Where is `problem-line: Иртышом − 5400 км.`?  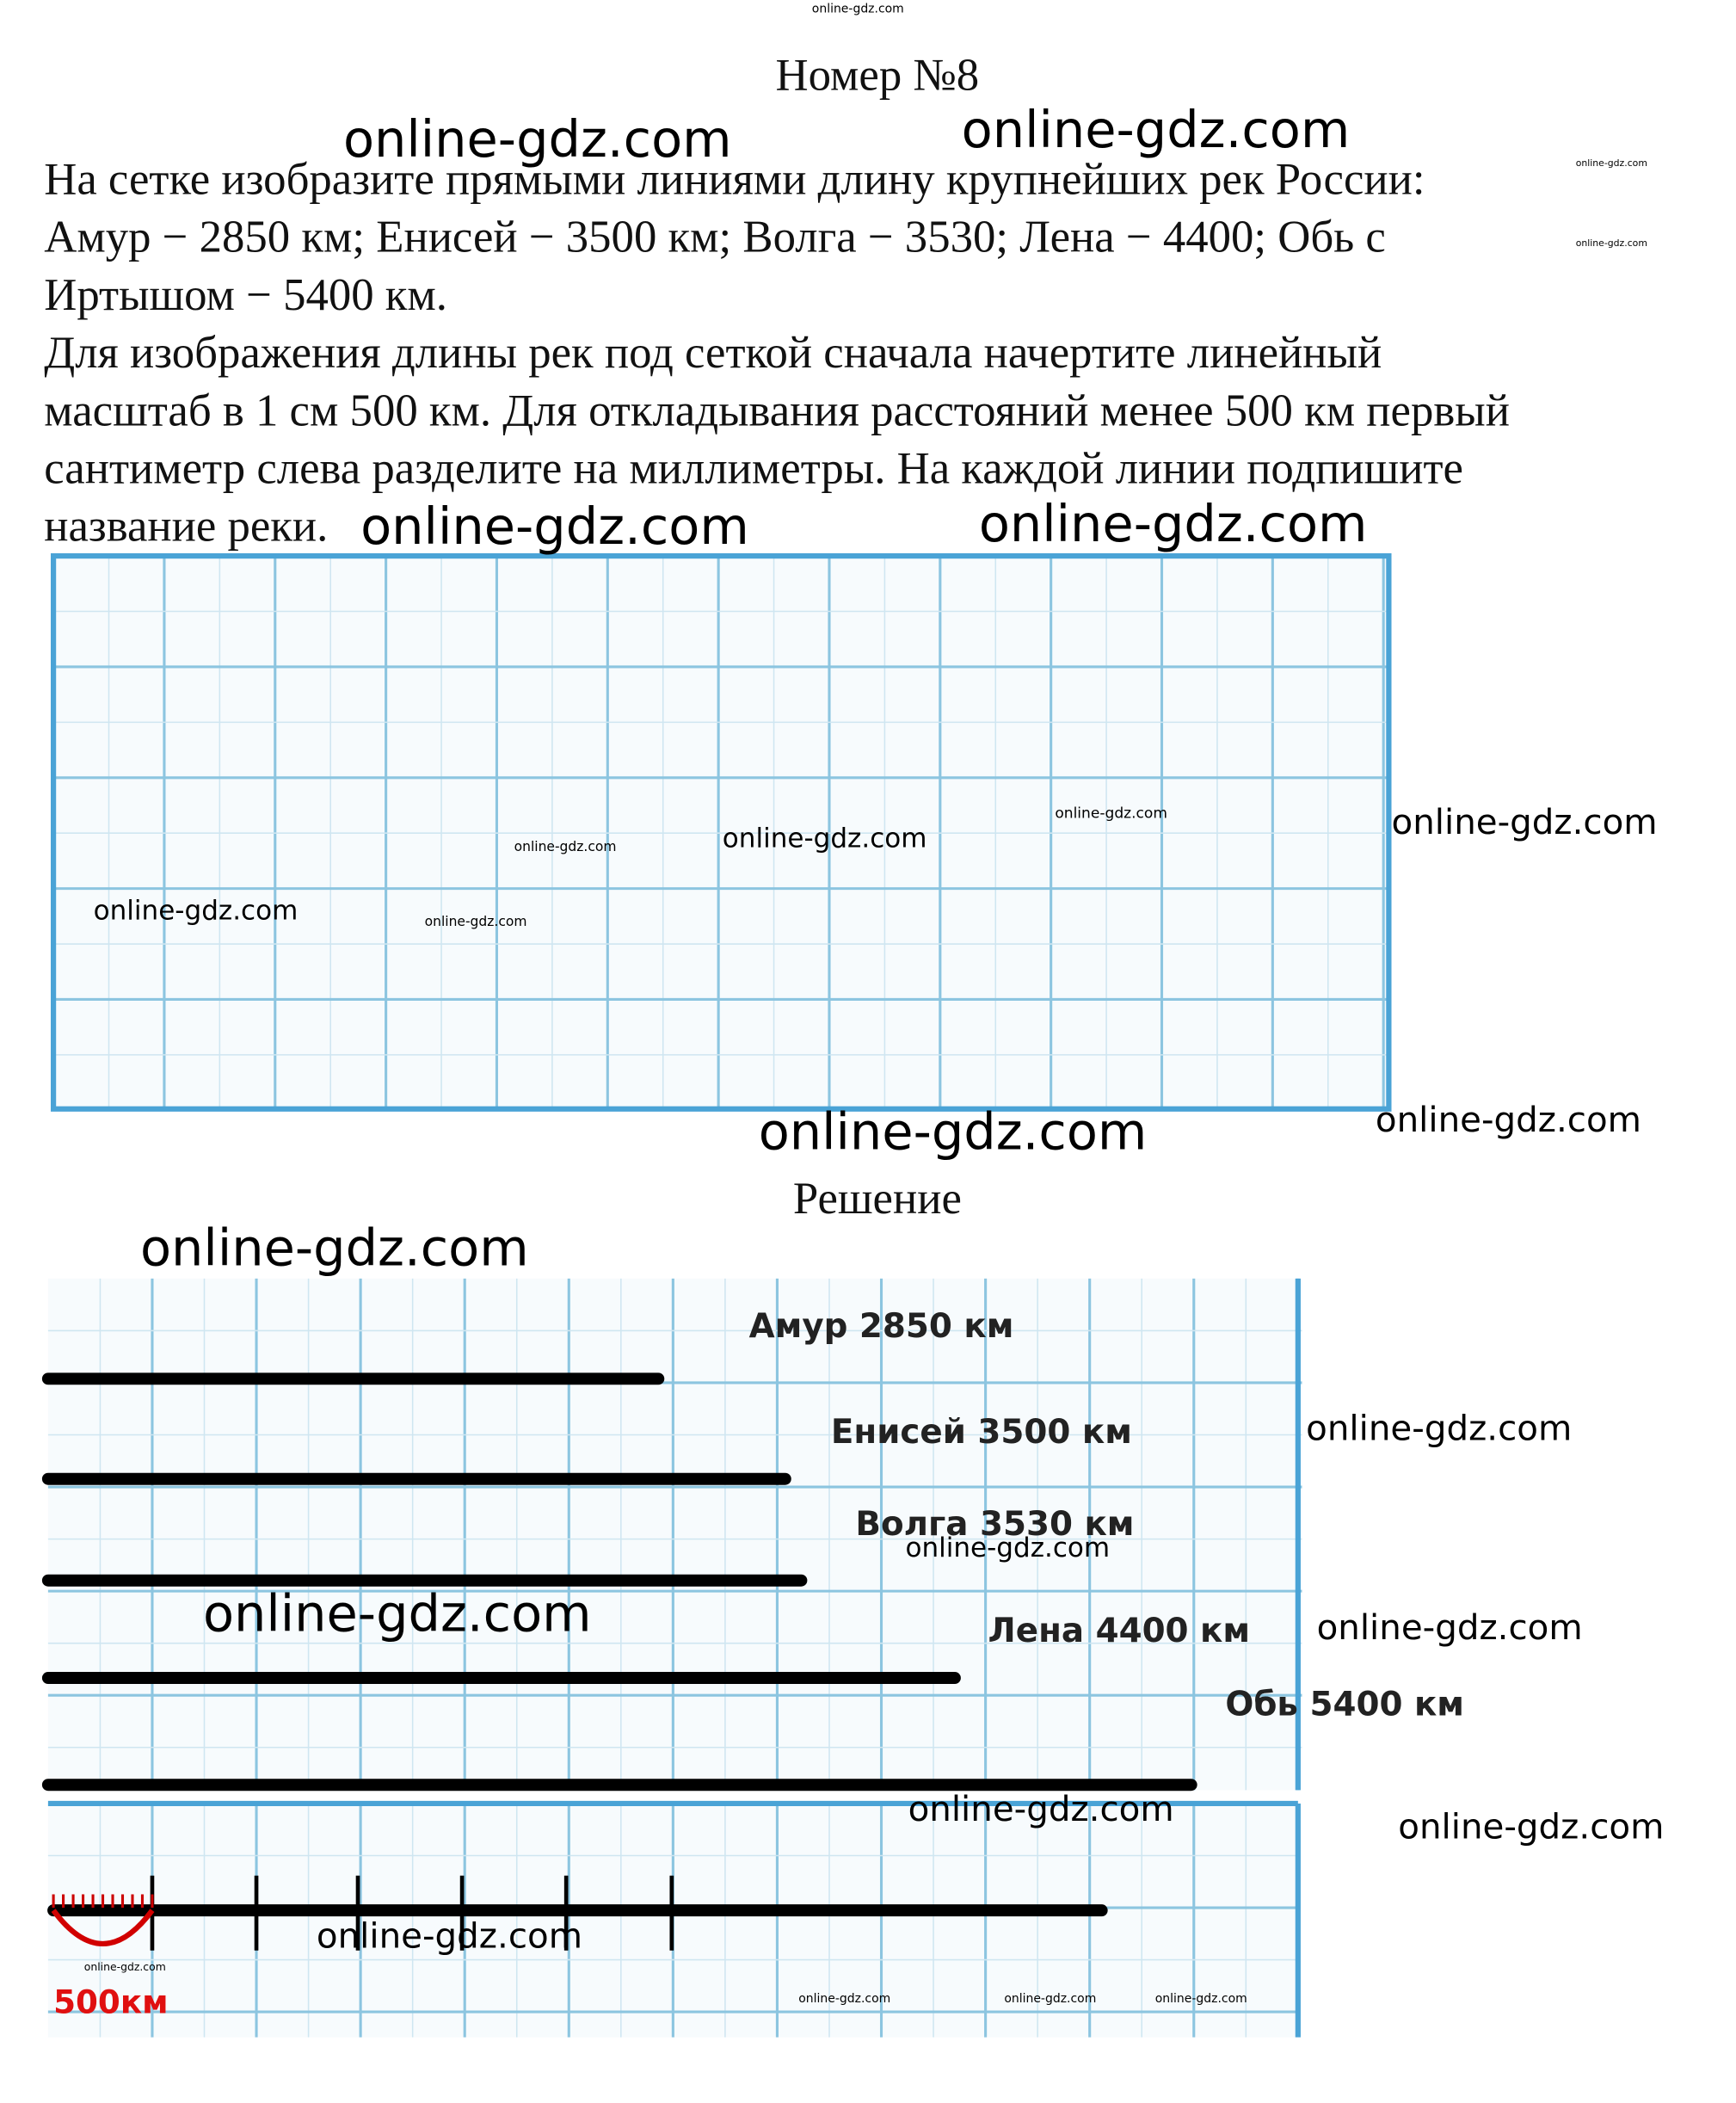
problem-line: Иртышом − 5400 км. is located at coordinates (245, 295).